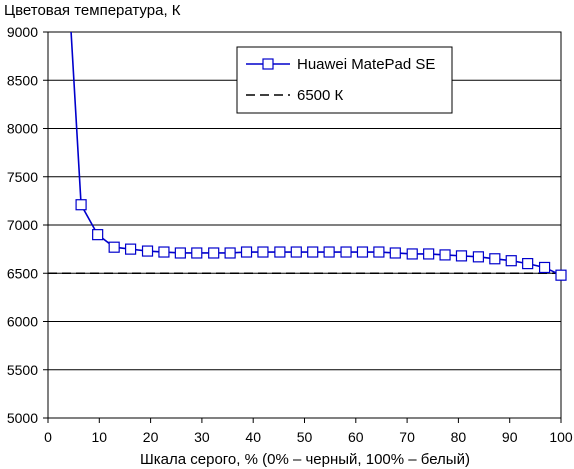 The image size is (574, 469). Describe the element at coordinates (151, 437) in the screenshot. I see `x-tick-label: 20` at that location.